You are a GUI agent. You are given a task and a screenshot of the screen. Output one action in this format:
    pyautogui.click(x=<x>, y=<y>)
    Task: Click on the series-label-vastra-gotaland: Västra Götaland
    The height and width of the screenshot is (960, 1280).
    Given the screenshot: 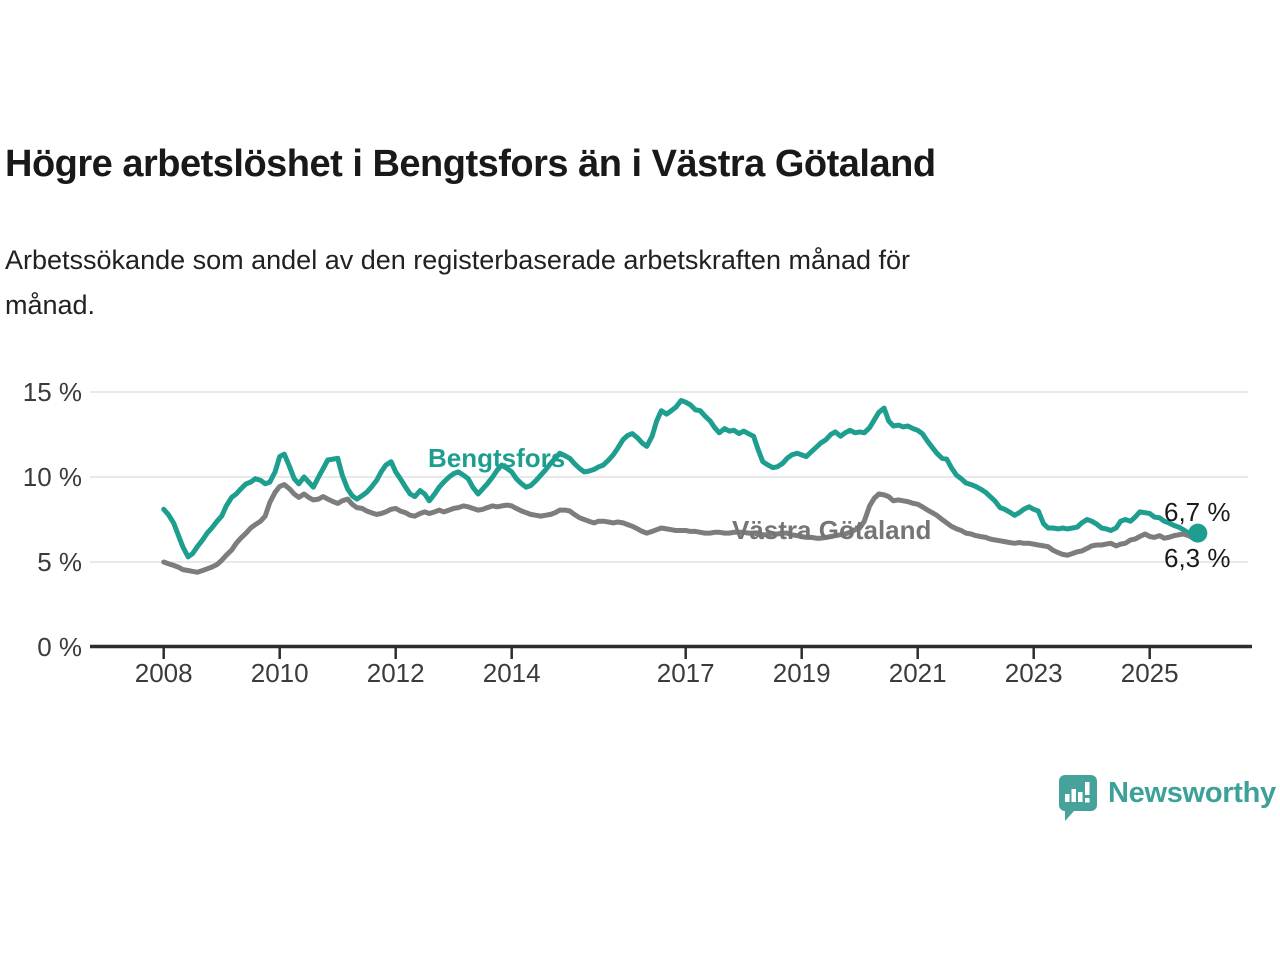 What is the action you would take?
    pyautogui.click(x=832, y=530)
    